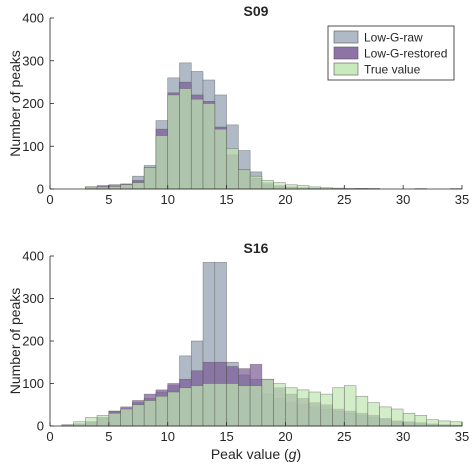 This screenshot has width=474, height=467. I want to click on legend: Low-G-raw Low-G-restored True value, so click(391, 53).